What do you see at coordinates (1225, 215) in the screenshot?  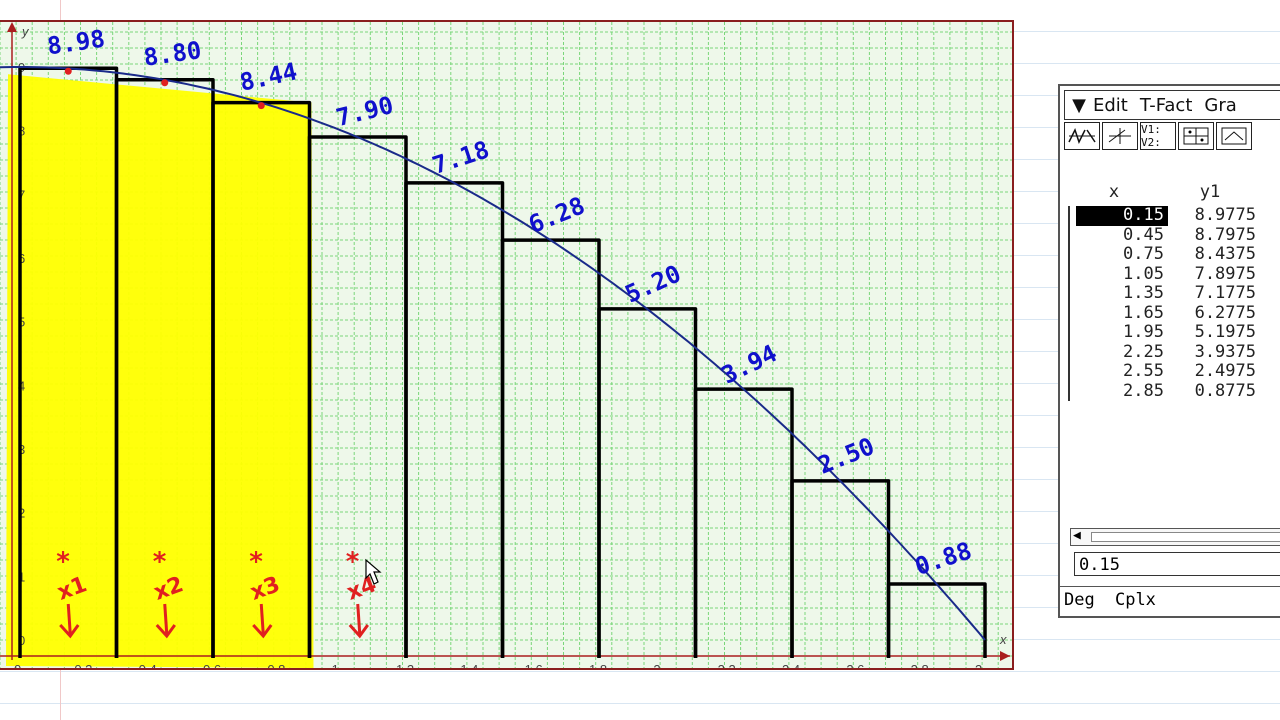 I see `cell-y1: 8.9775` at bounding box center [1225, 215].